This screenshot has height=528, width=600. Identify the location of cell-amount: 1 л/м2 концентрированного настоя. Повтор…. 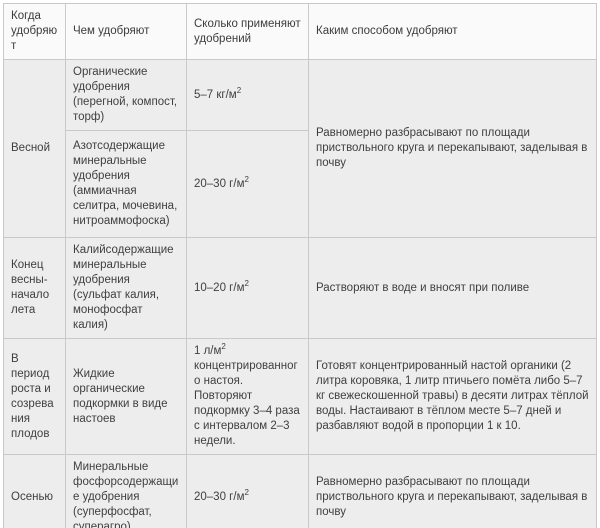
(247, 396).